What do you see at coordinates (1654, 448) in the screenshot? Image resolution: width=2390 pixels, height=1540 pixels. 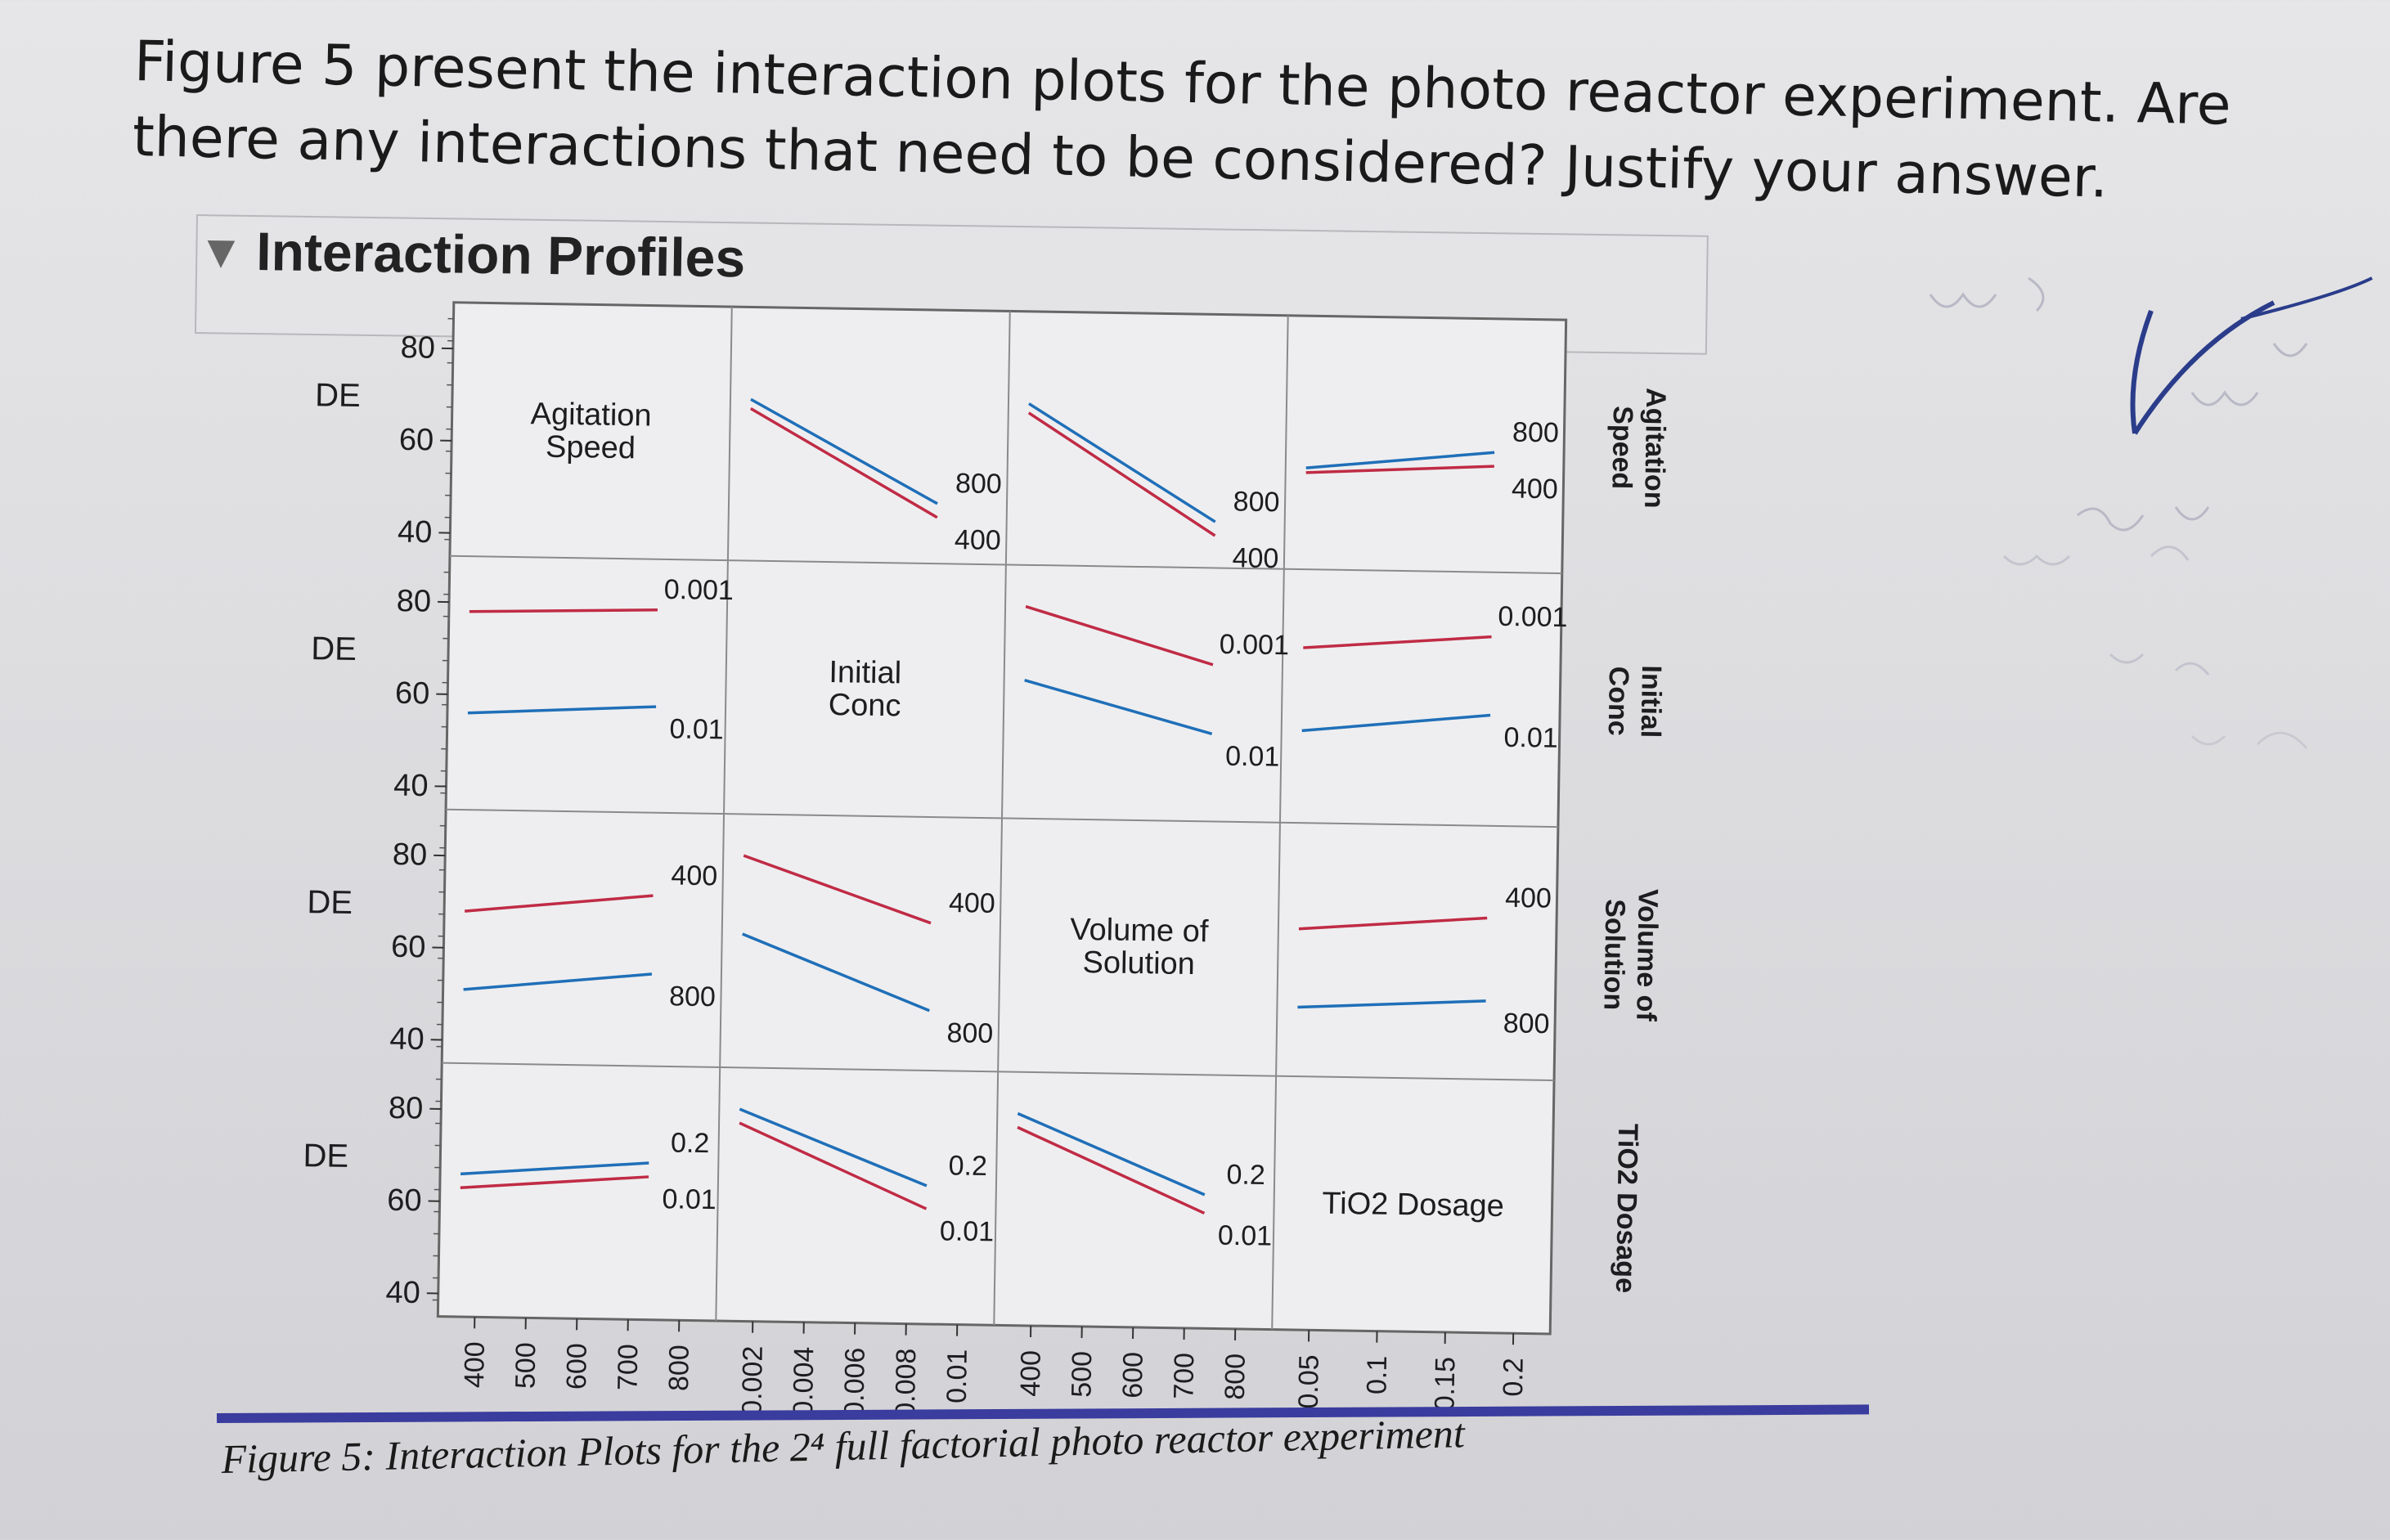 I see `row-factor-label: Agitation` at bounding box center [1654, 448].